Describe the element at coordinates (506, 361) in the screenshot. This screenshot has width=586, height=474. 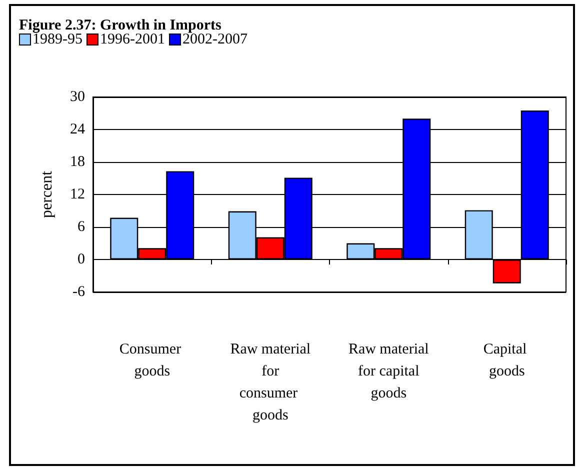
I see `x-tick-label: Capital goods` at that location.